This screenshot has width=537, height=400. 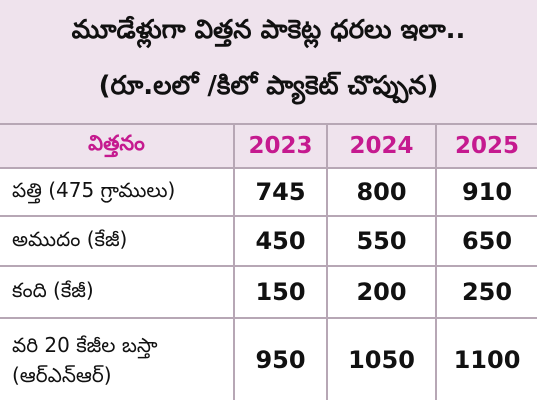 I want to click on value-2025: 250, so click(x=487, y=292).